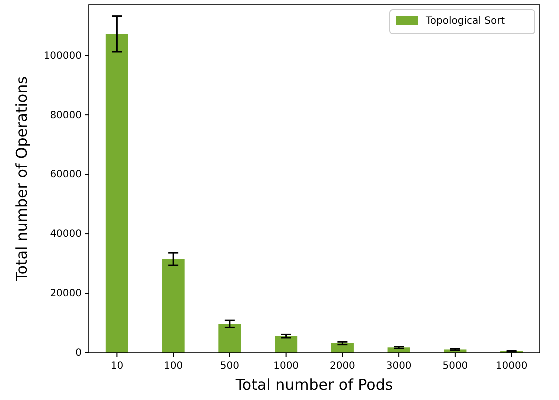 The image size is (559, 400). I want to click on y-tick-label: 60000, so click(66, 175).